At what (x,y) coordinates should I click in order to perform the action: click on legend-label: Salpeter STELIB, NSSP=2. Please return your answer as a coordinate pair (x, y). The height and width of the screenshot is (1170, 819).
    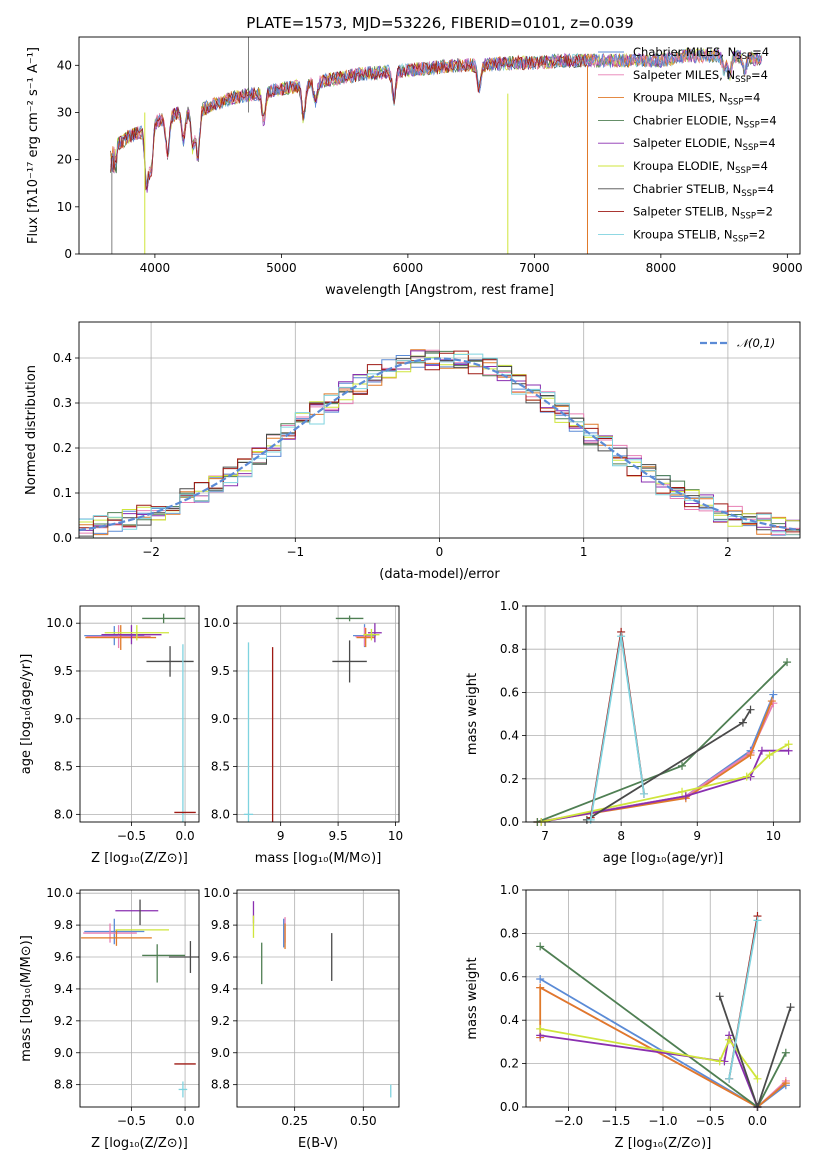
    Looking at the image, I should click on (703, 213).